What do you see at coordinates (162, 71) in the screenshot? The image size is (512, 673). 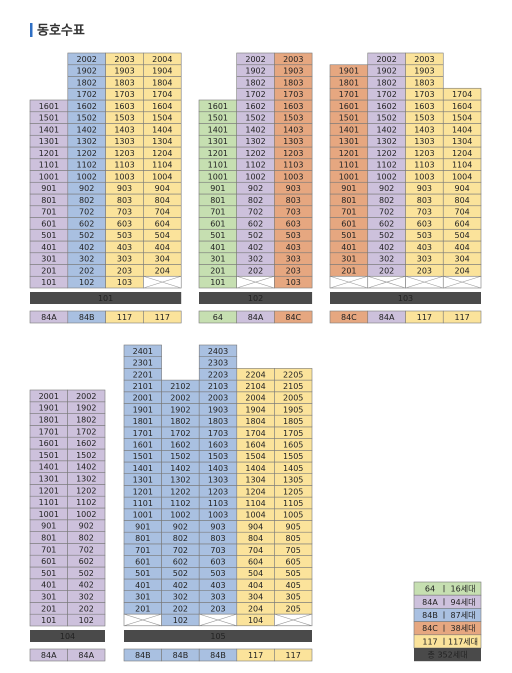 I see `unit-number: 1904` at bounding box center [162, 71].